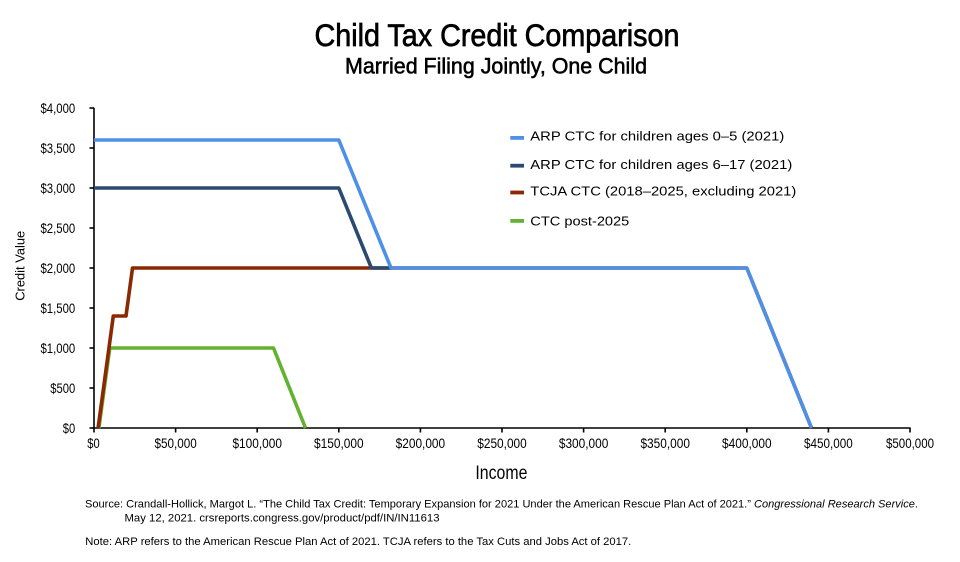 The height and width of the screenshot is (562, 960). I want to click on svg-text: Credit Value, so click(19, 266).